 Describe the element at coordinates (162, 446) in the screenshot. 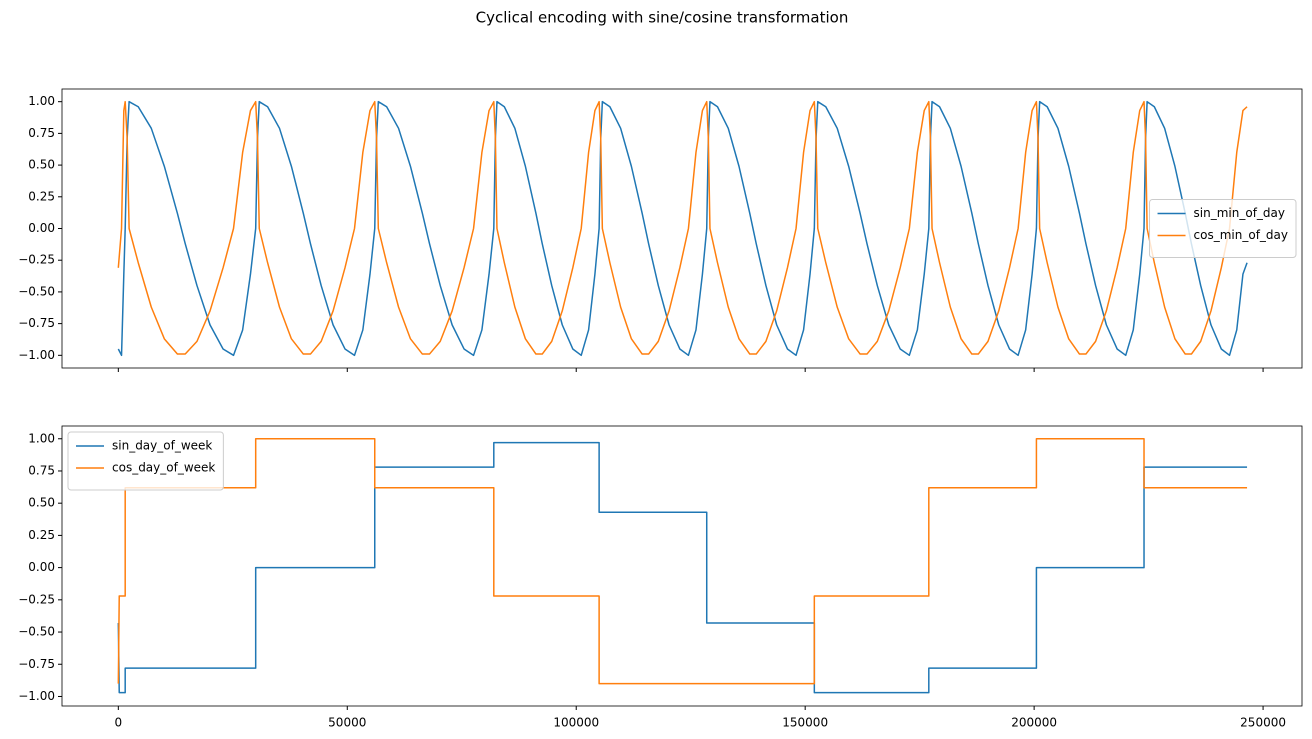

I see `legend-label: sin_day_of_week` at that location.